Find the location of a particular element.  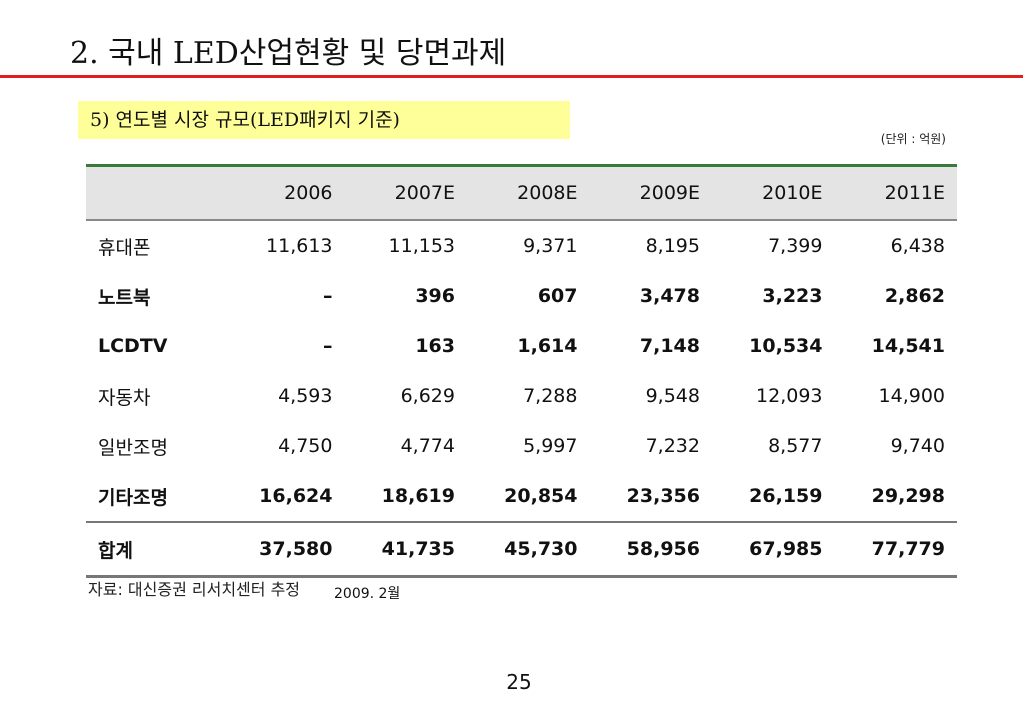

table-cell: 2,862 is located at coordinates (914, 296).